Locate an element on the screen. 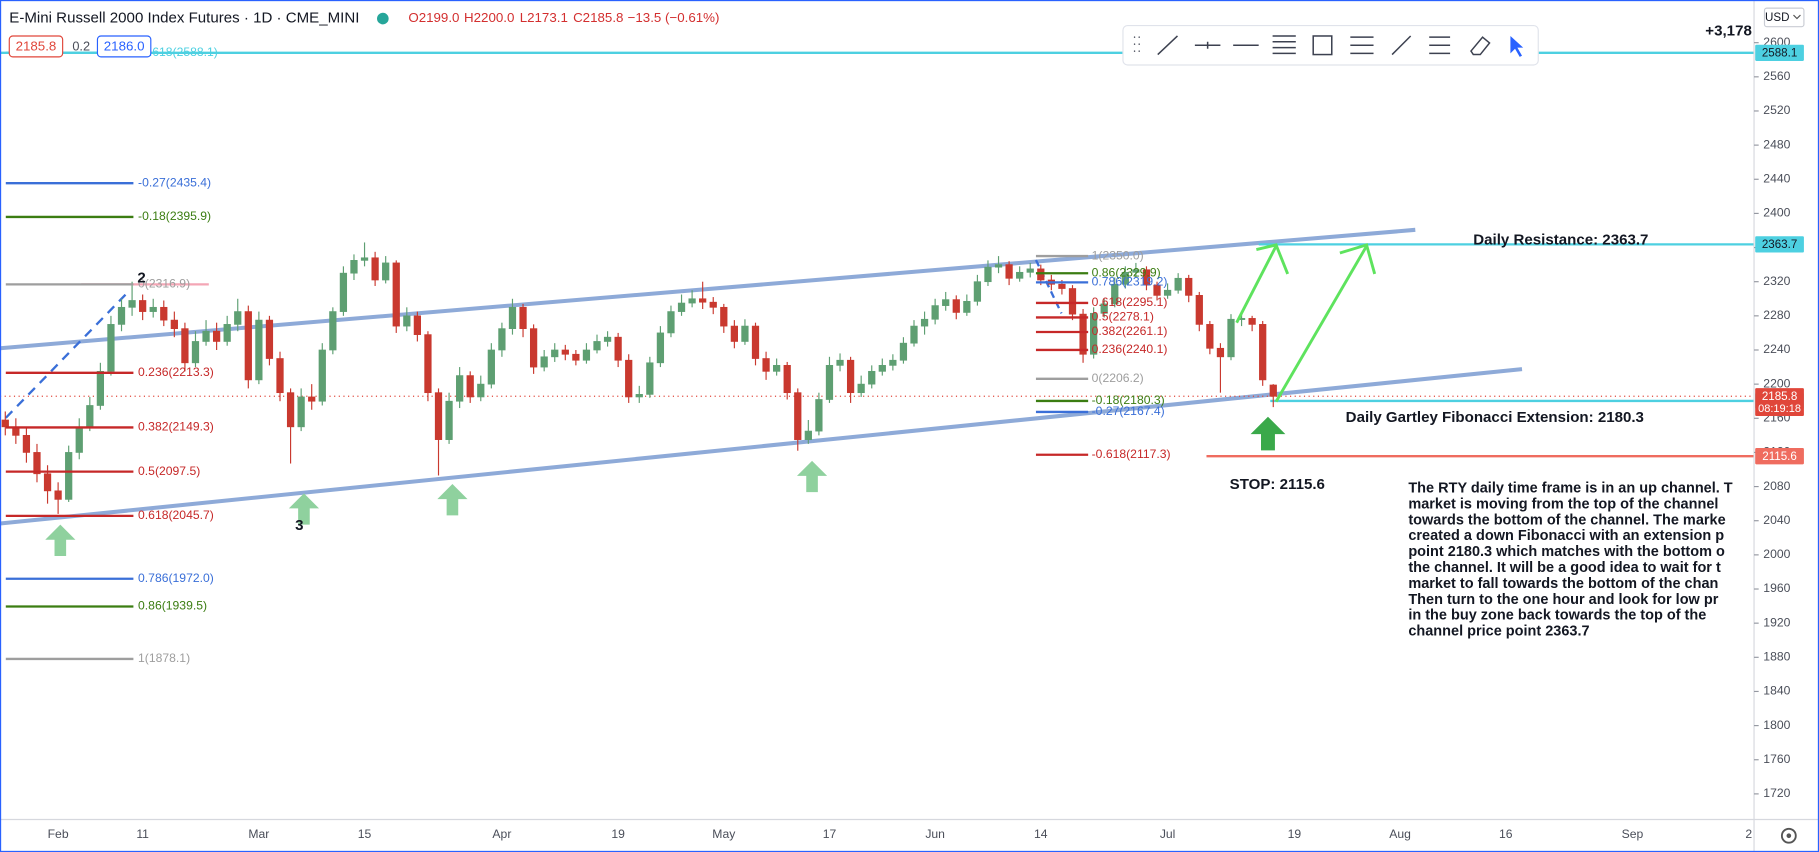 The image size is (1819, 852). sell-button is located at coordinates (36, 46).